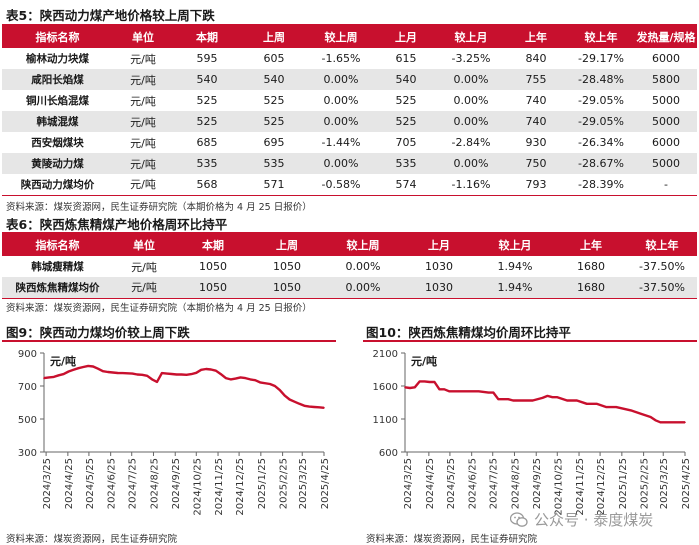 The height and width of the screenshot is (545, 699). I want to click on table5-cell: -1.44%, so click(341, 142).